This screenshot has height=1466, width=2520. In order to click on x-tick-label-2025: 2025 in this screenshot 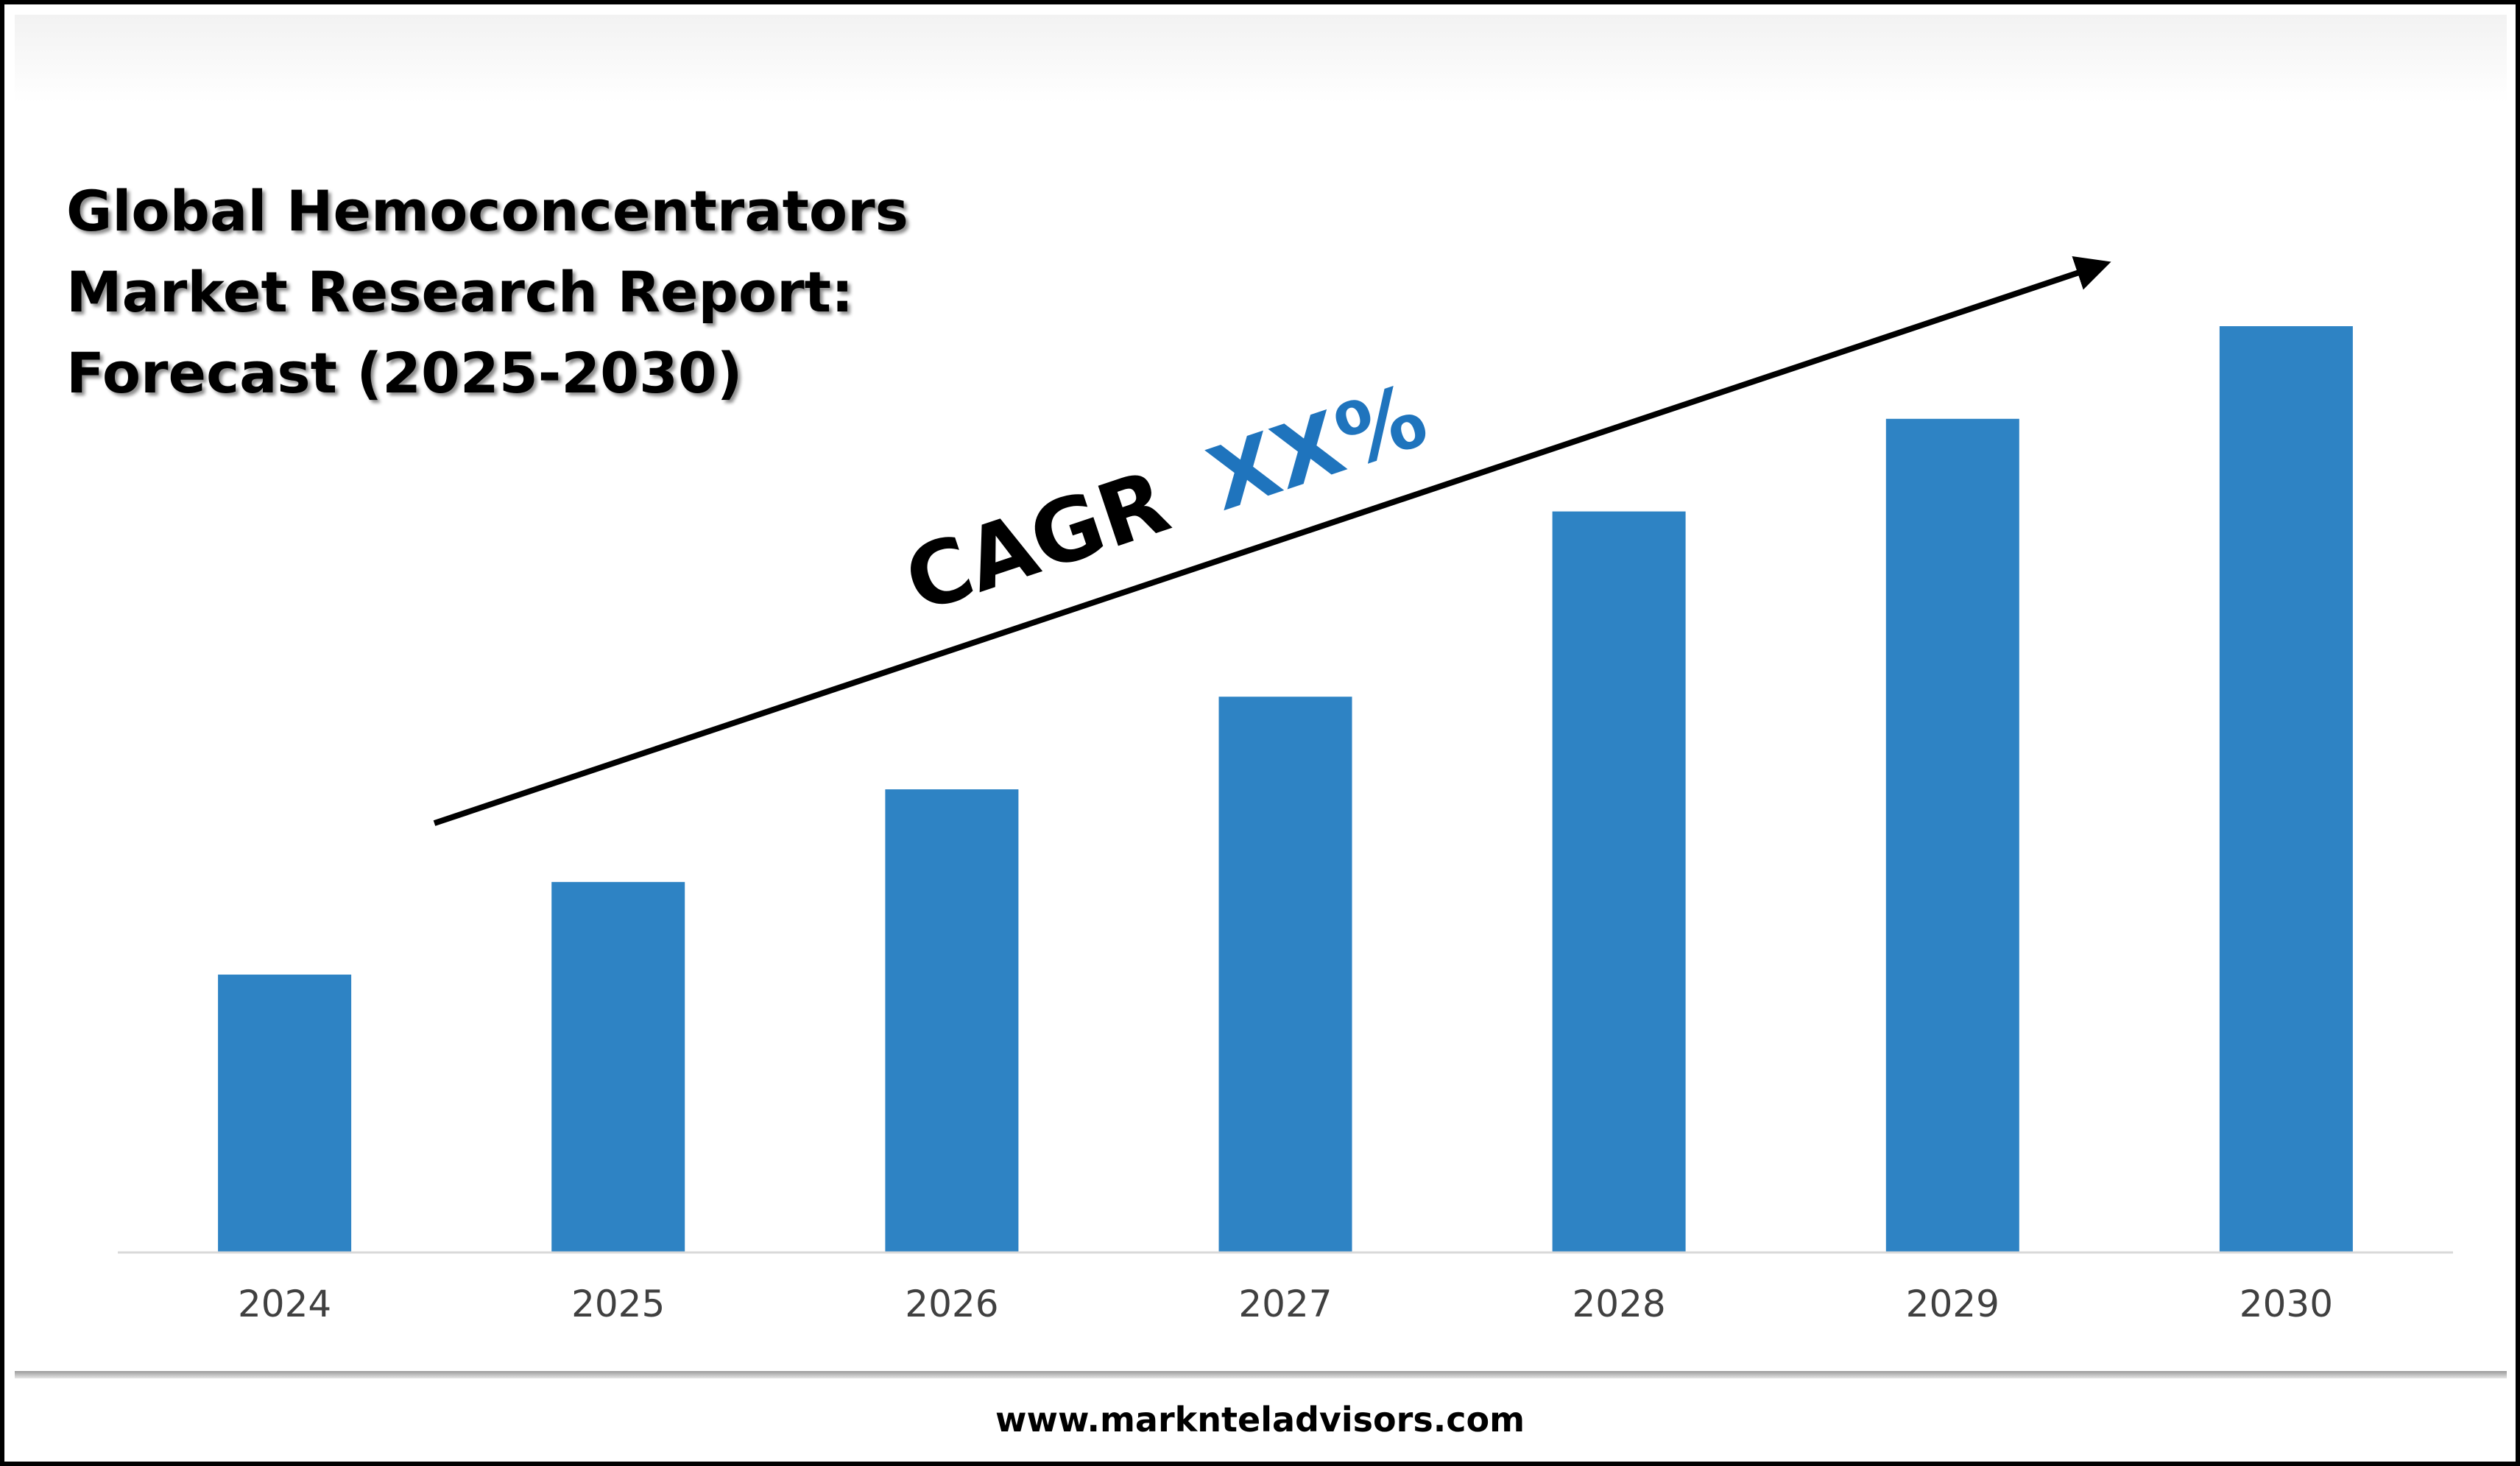, I will do `click(618, 1304)`.